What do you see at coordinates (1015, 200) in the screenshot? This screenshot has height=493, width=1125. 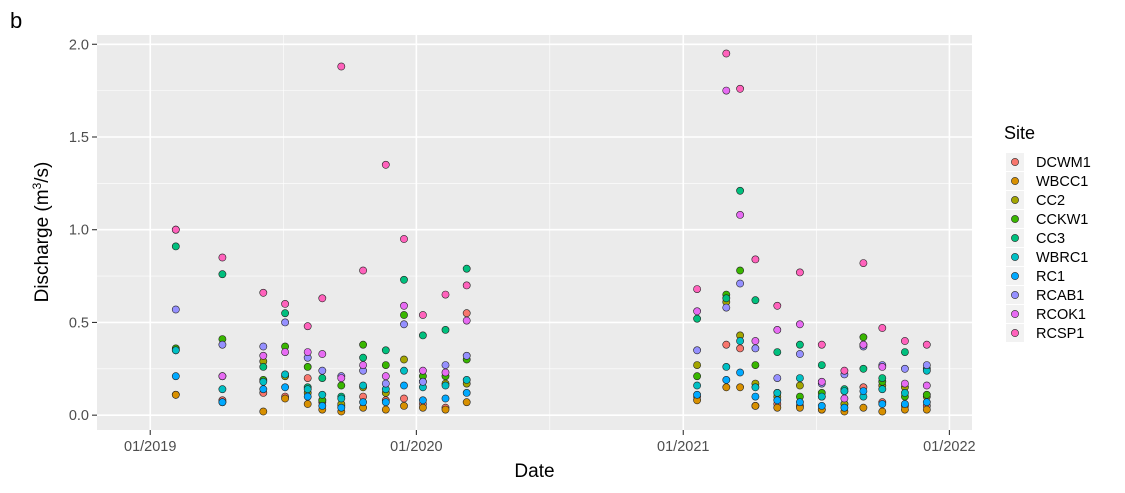 I see `legend-key-cc2` at bounding box center [1015, 200].